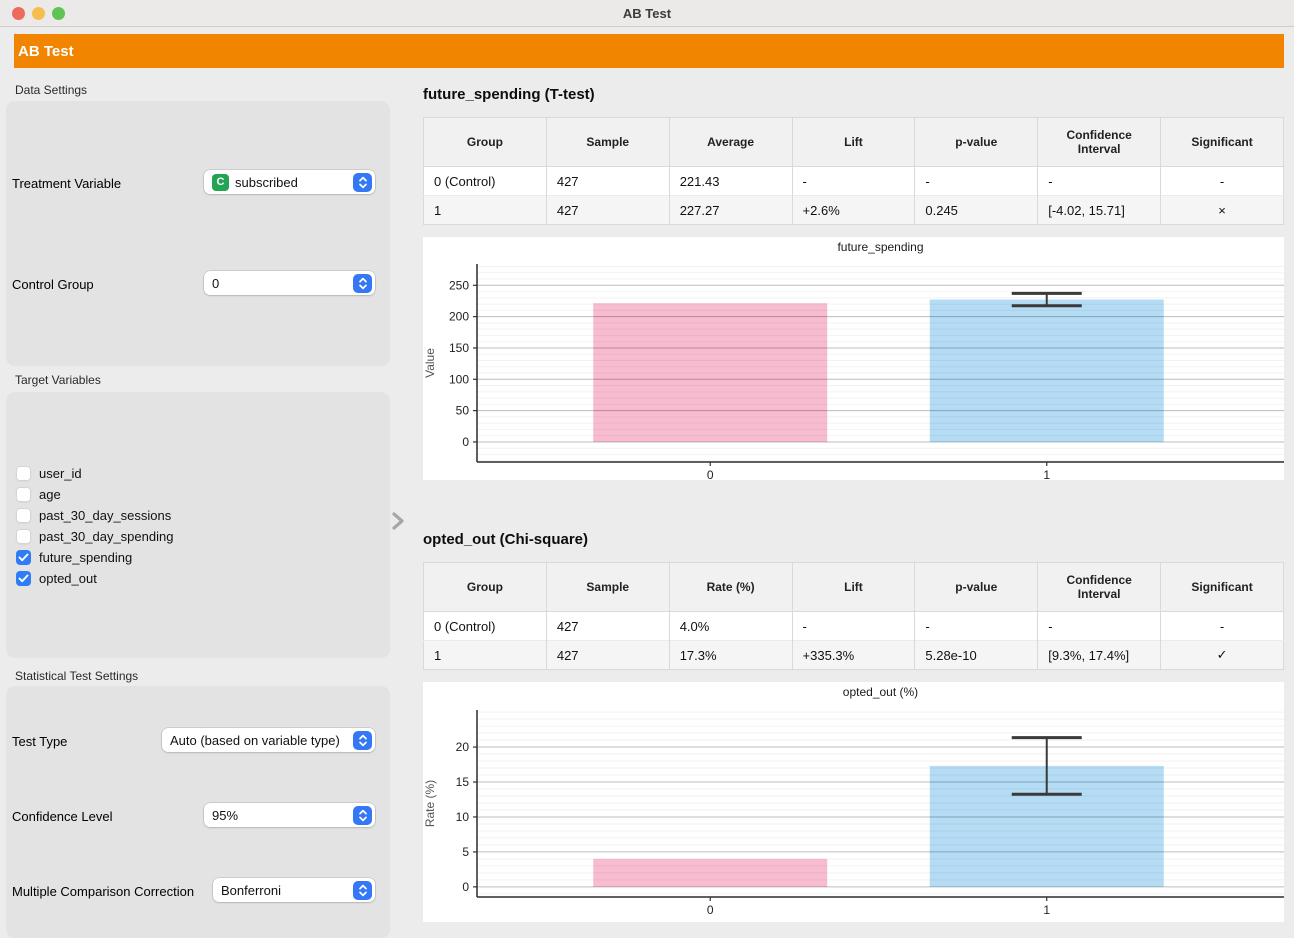 Image resolution: width=1294 pixels, height=938 pixels. What do you see at coordinates (1222, 210) in the screenshot?
I see `significance-cell: ×` at bounding box center [1222, 210].